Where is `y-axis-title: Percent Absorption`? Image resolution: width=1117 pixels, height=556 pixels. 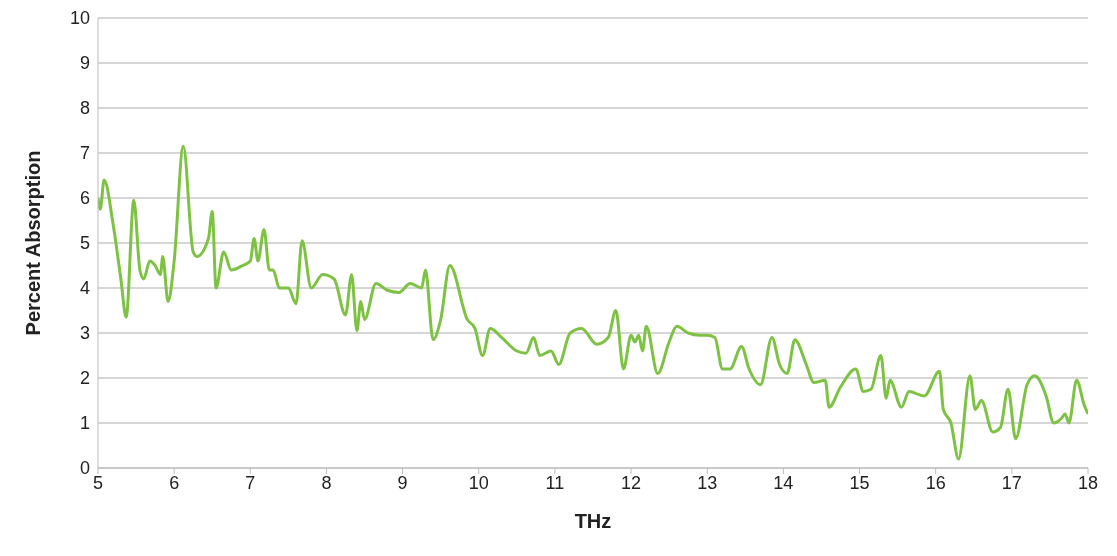 y-axis-title: Percent Absorption is located at coordinates (33, 243).